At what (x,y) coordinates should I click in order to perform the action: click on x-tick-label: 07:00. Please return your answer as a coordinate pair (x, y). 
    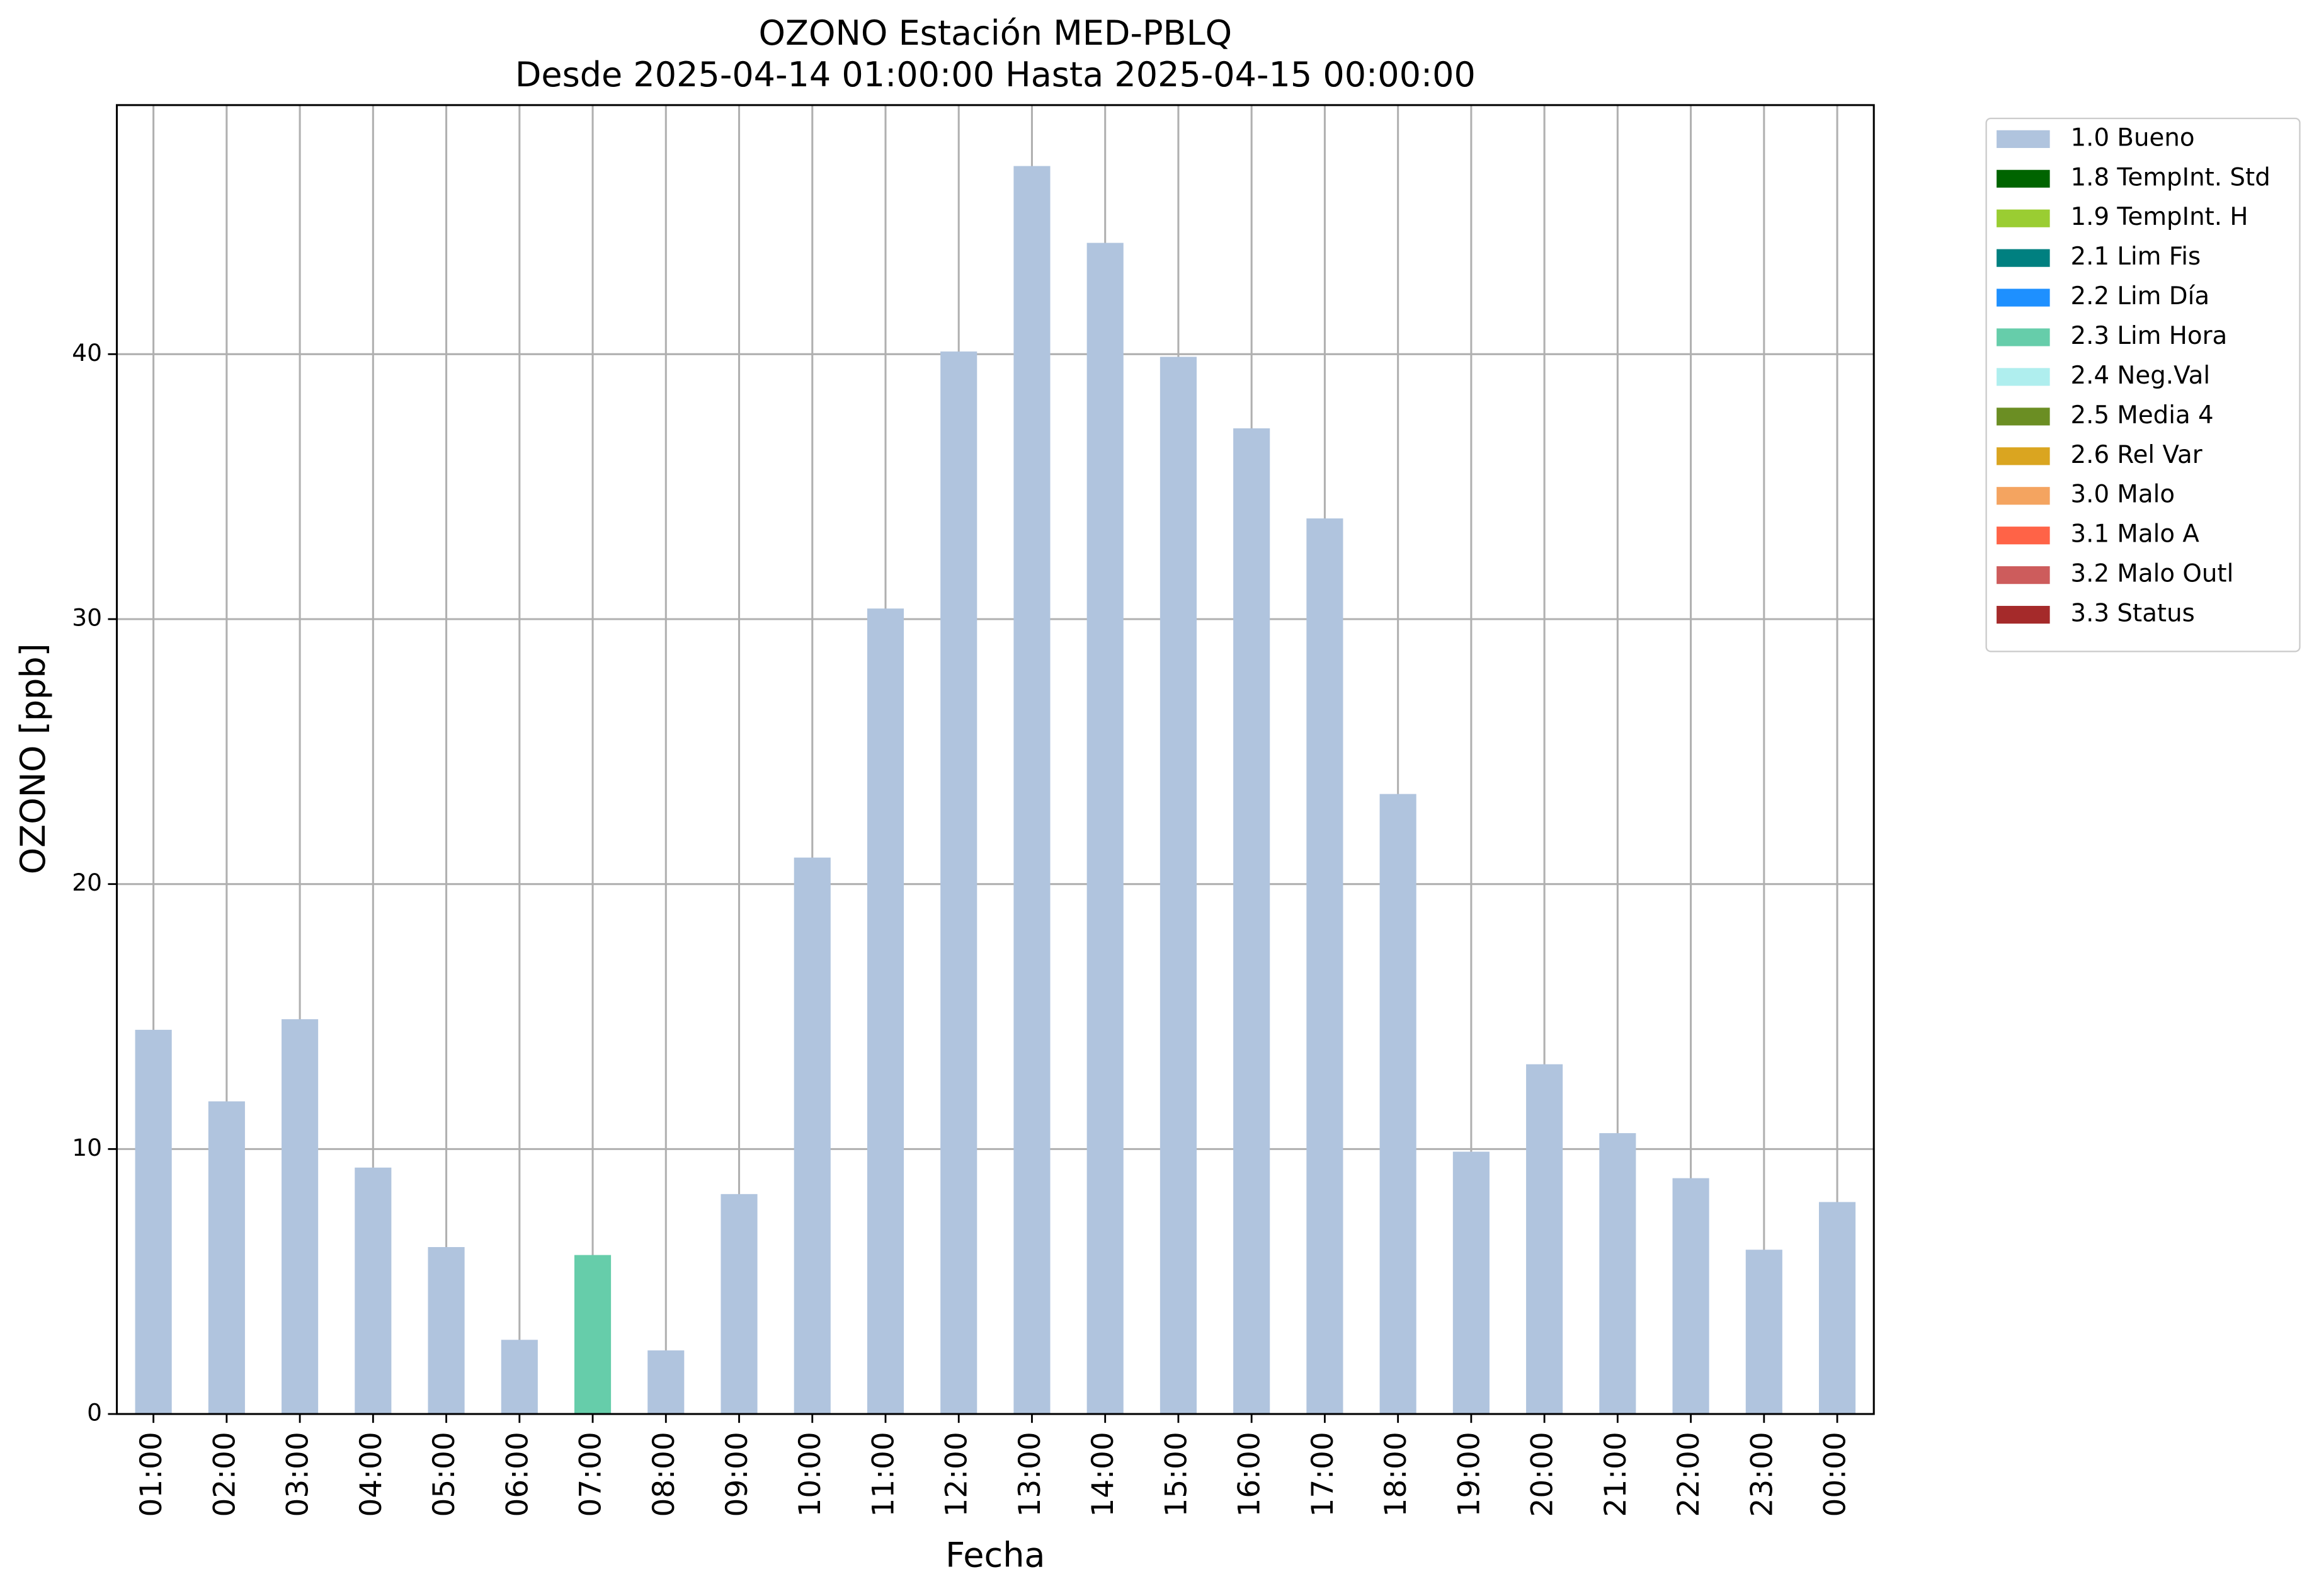
    Looking at the image, I should click on (591, 1474).